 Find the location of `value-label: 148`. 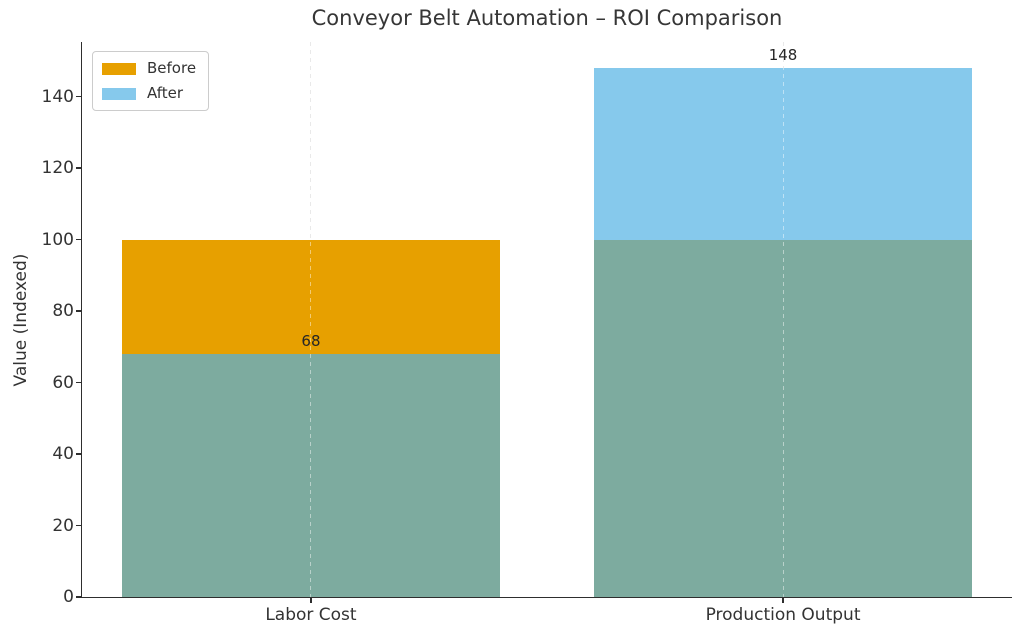

value-label: 148 is located at coordinates (783, 55).